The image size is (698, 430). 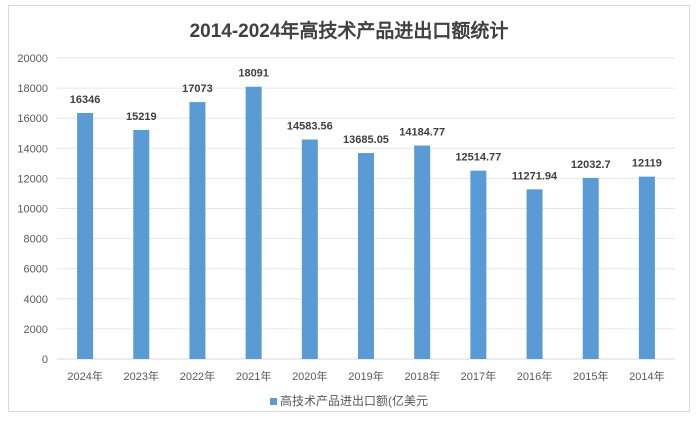 What do you see at coordinates (478, 158) in the screenshot?
I see `data-label: 12514.77` at bounding box center [478, 158].